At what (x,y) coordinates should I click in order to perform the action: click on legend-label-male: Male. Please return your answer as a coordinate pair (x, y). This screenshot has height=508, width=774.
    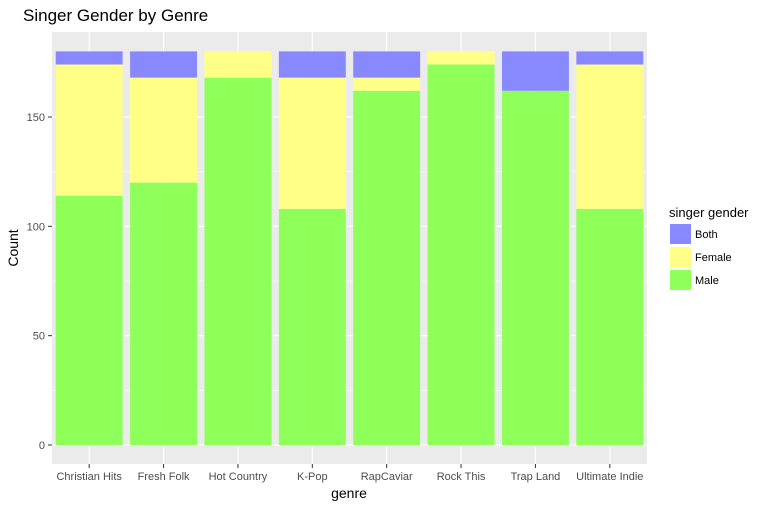
    Looking at the image, I should click on (707, 281).